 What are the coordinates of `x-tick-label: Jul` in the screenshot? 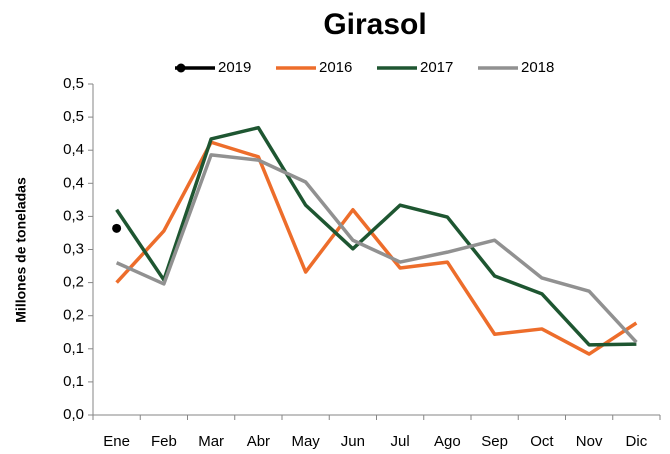 It's located at (400, 441).